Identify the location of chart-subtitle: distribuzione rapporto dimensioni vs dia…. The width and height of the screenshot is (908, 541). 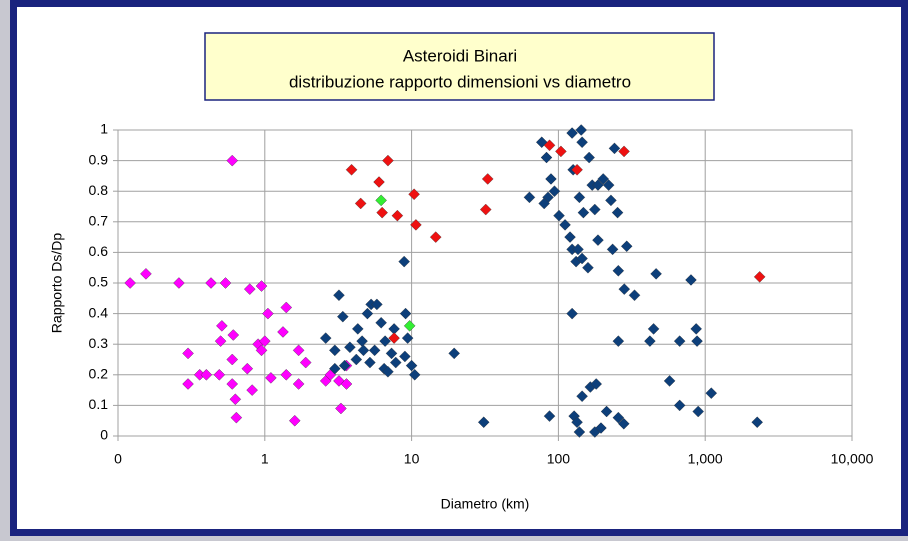
(460, 81).